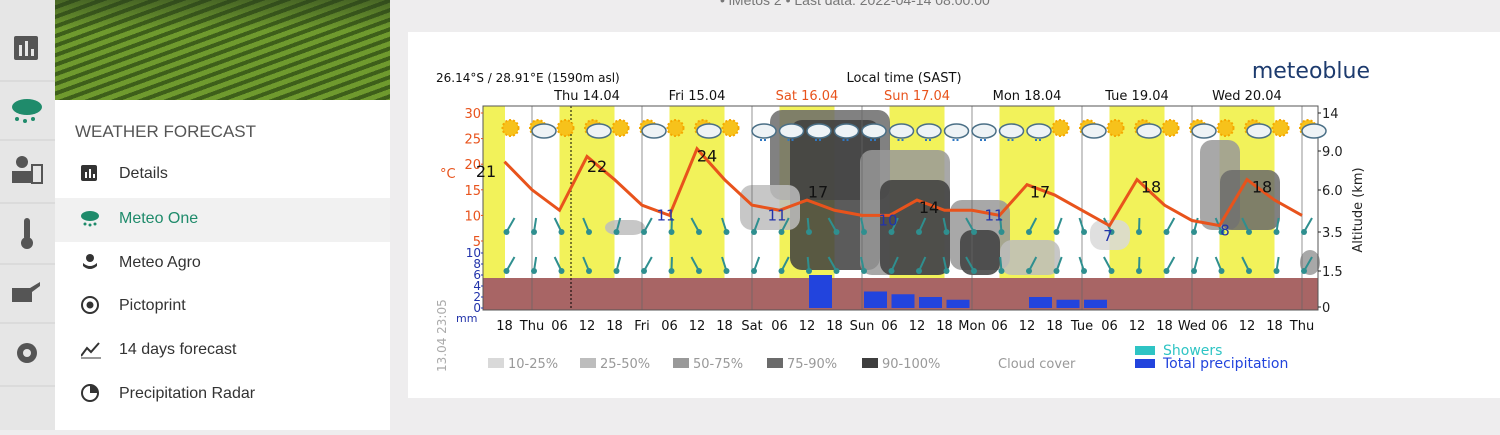 The width and height of the screenshot is (1500, 435). Describe the element at coordinates (1332, 152) in the screenshot. I see `altitude-tick-label: 9.0` at that location.